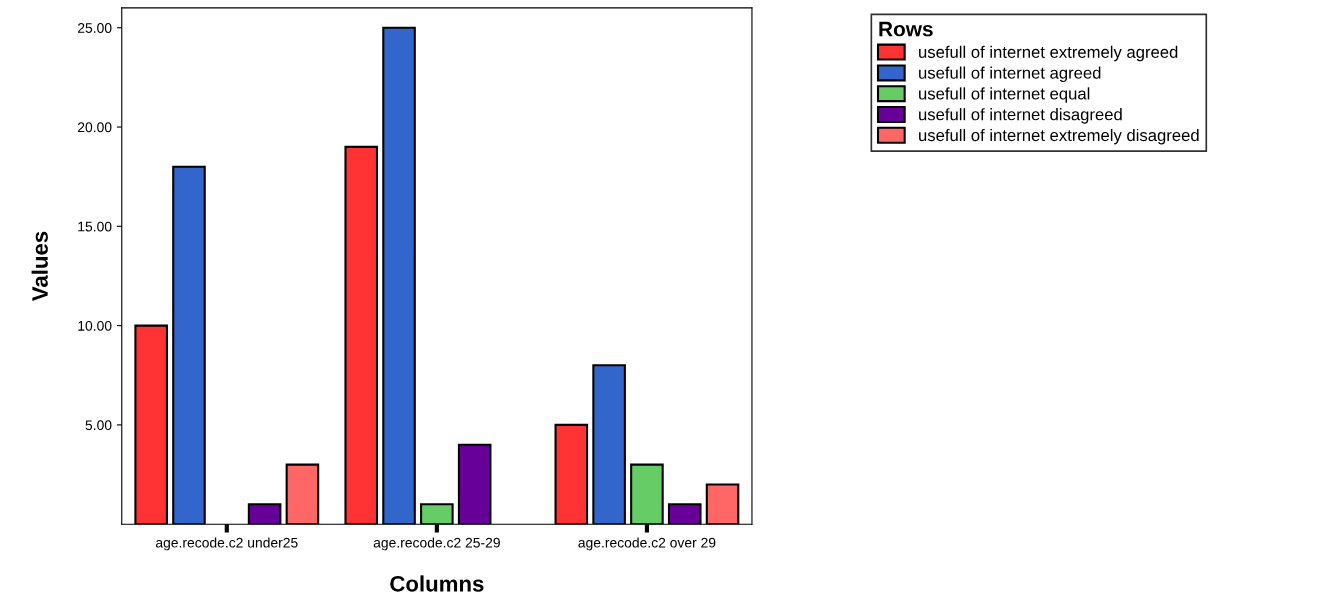 The image size is (1338, 606). Describe the element at coordinates (906, 29) in the screenshot. I see `legend-title: Rows` at that location.